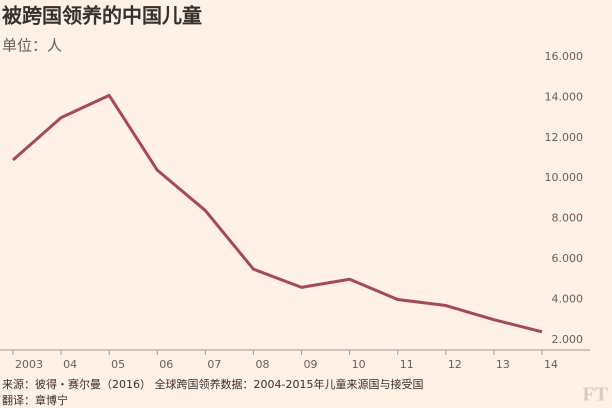 The image size is (612, 408). What do you see at coordinates (564, 96) in the screenshot?
I see `y-tick-label: 14.000` at bounding box center [564, 96].